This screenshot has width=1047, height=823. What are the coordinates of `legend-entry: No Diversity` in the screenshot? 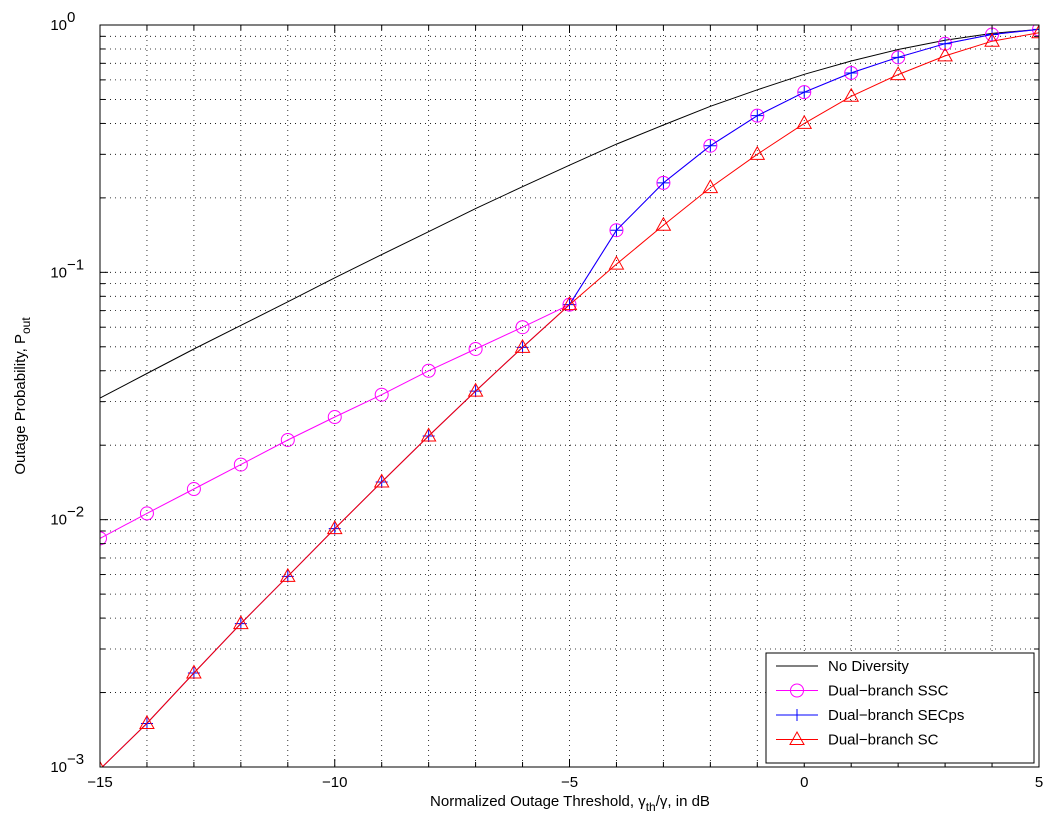 It's located at (842, 666).